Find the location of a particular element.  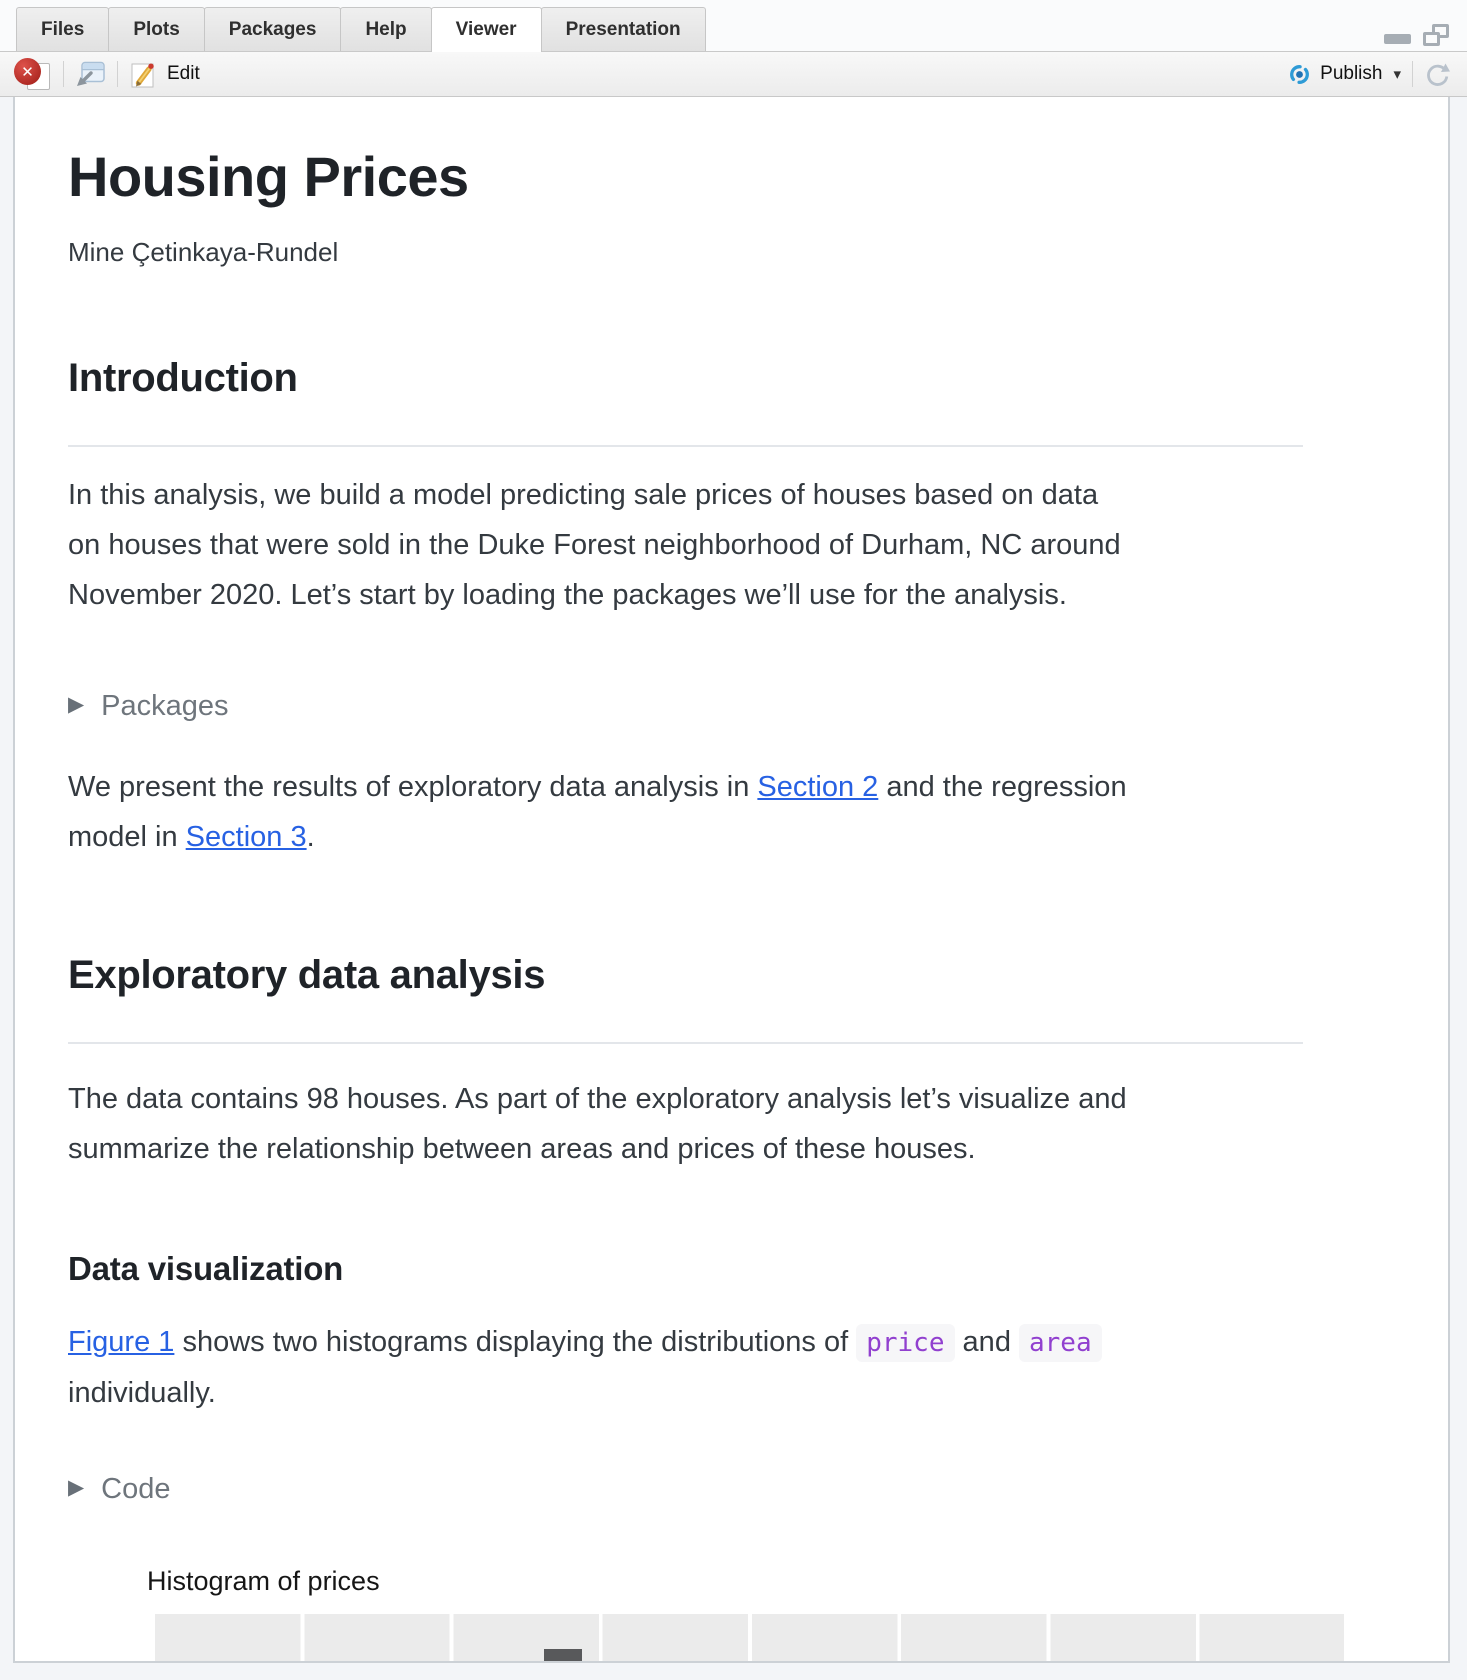

tab-packages: Packages is located at coordinates (272, 29).